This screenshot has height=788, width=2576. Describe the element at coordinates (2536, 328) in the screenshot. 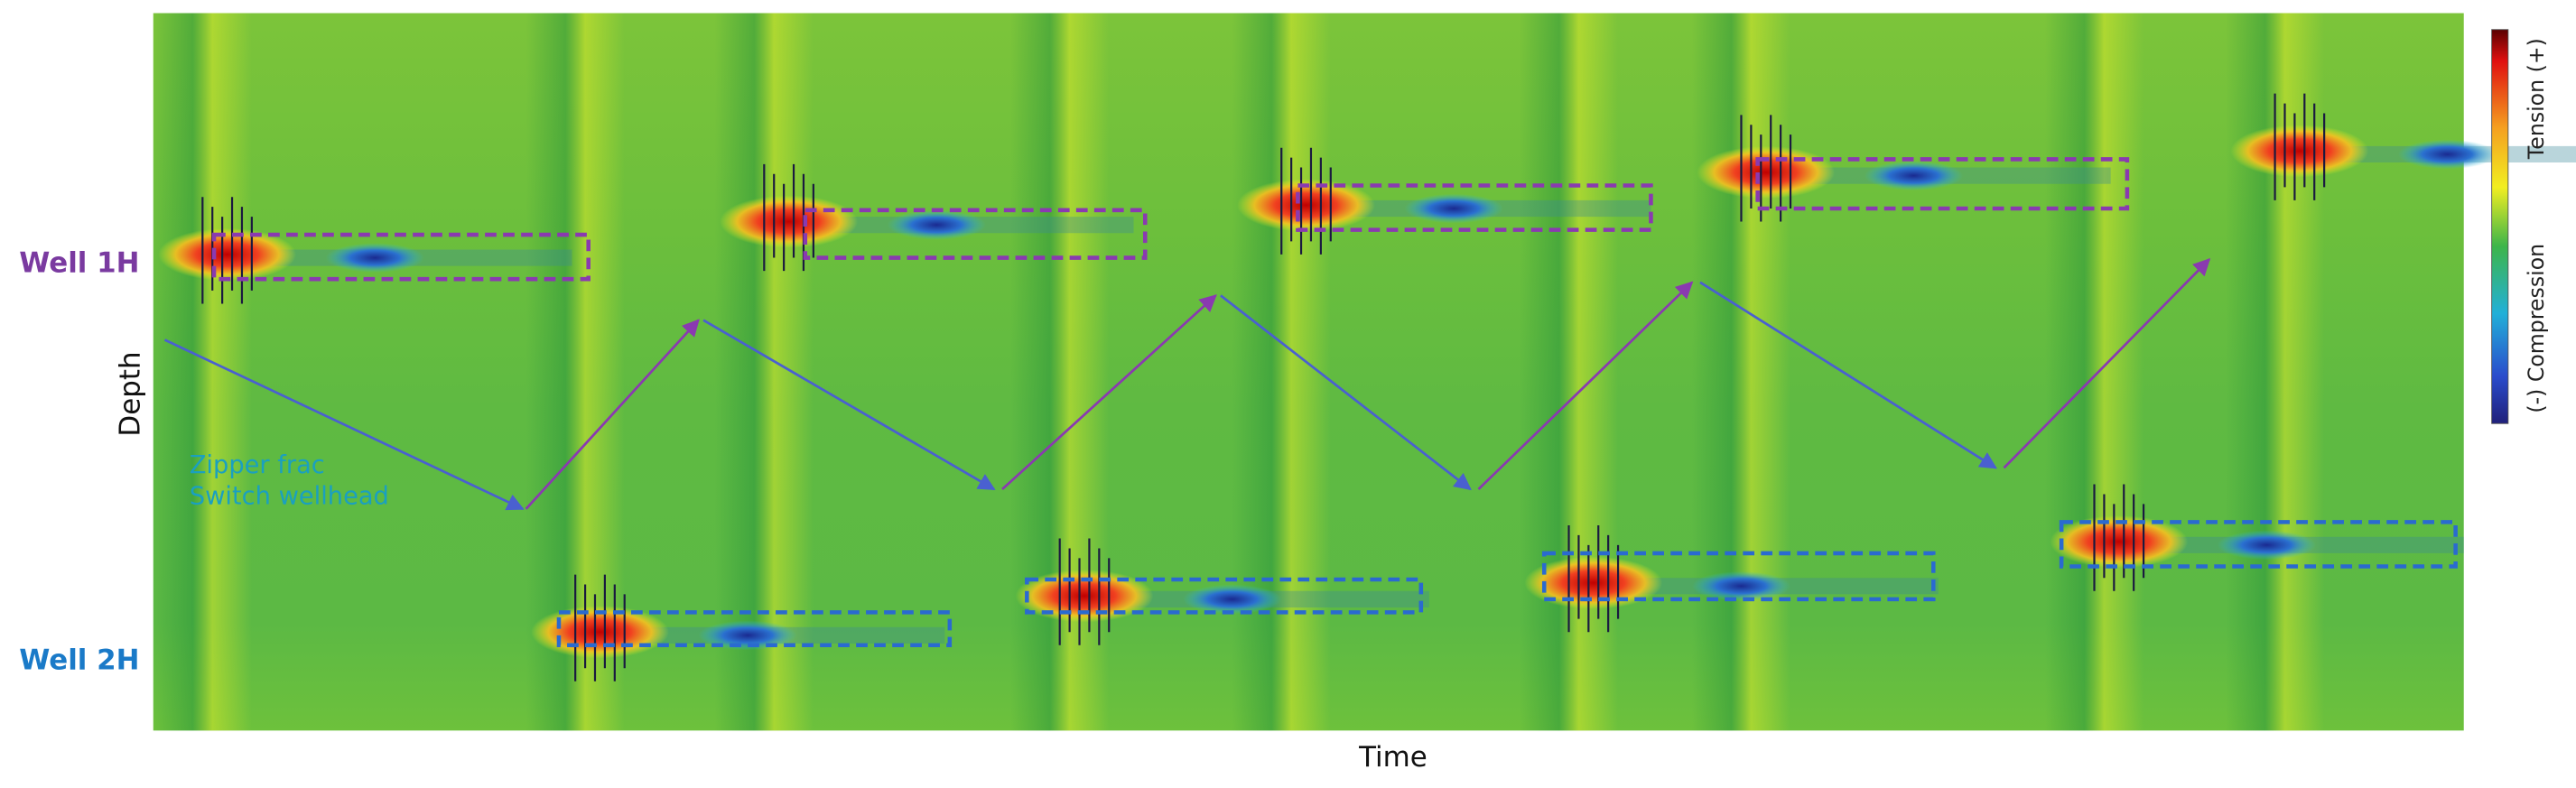

I see `colorbar-label: (-) Compression` at that location.